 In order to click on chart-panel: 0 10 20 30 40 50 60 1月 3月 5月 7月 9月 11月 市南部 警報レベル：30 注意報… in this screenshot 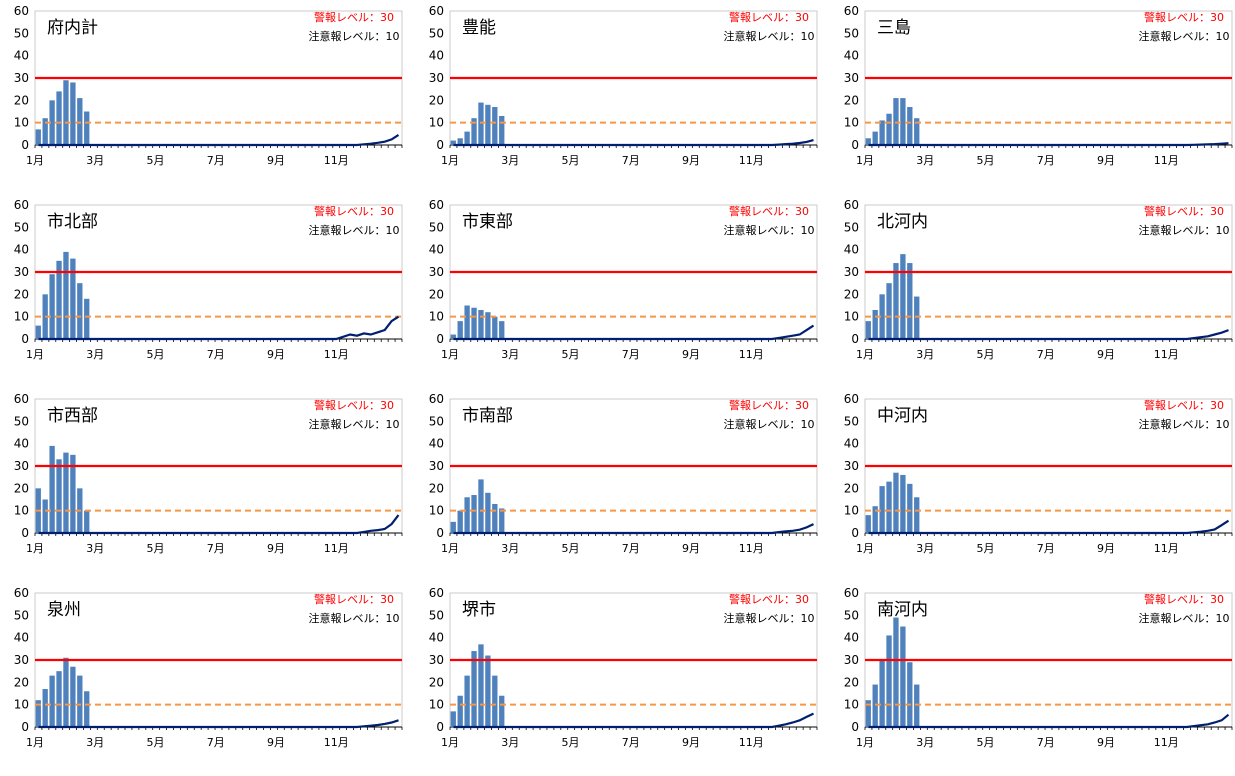, I will do `click(620, 487)`.